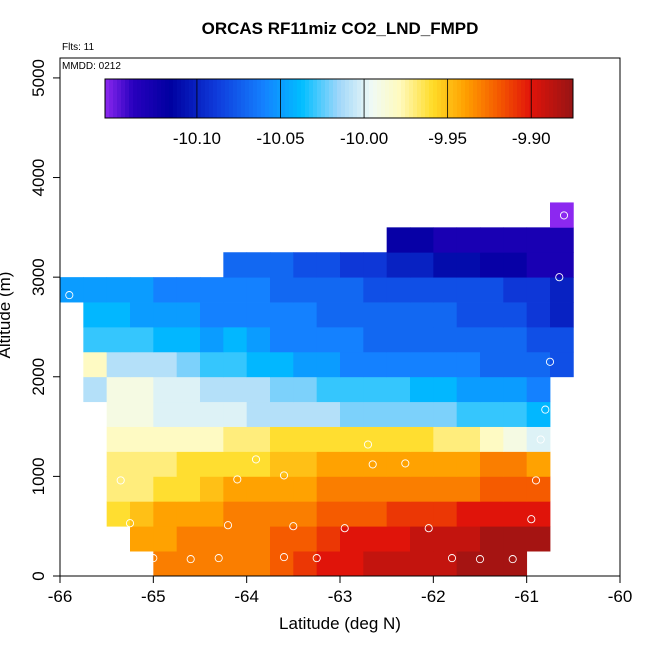 This screenshot has height=650, width=650. What do you see at coordinates (78, 47) in the screenshot?
I see `flights-note: Flts: 11` at bounding box center [78, 47].